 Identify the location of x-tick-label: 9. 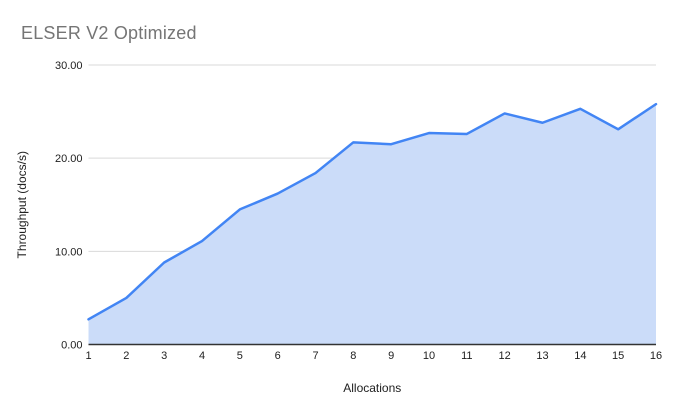
(391, 356).